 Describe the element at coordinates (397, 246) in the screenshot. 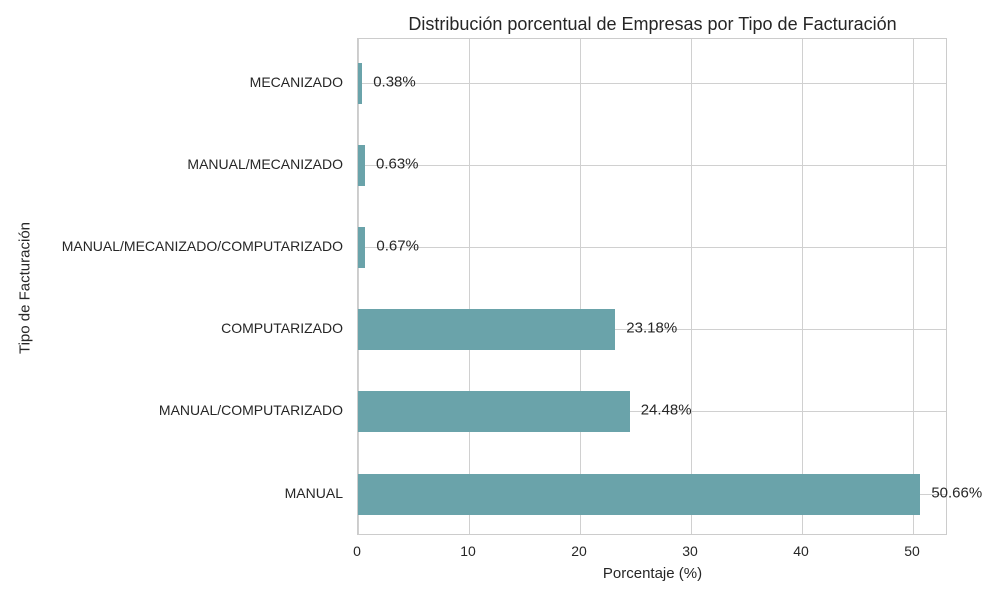

I see `bar-value-label: 0.67%` at that location.